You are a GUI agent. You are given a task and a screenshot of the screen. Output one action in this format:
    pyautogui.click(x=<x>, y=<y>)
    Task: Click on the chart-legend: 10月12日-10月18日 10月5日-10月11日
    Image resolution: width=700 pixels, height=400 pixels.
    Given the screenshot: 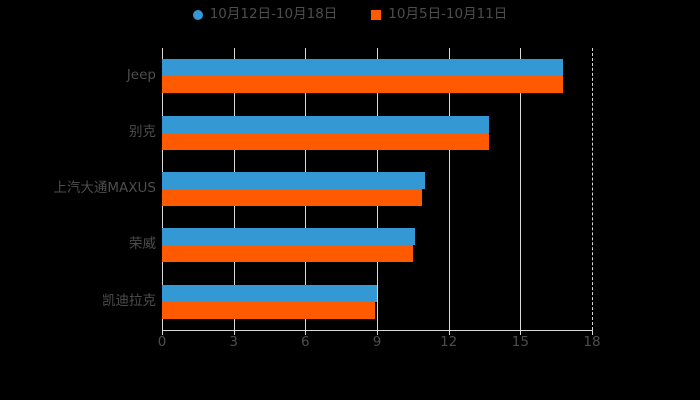 What is the action you would take?
    pyautogui.click(x=350, y=14)
    